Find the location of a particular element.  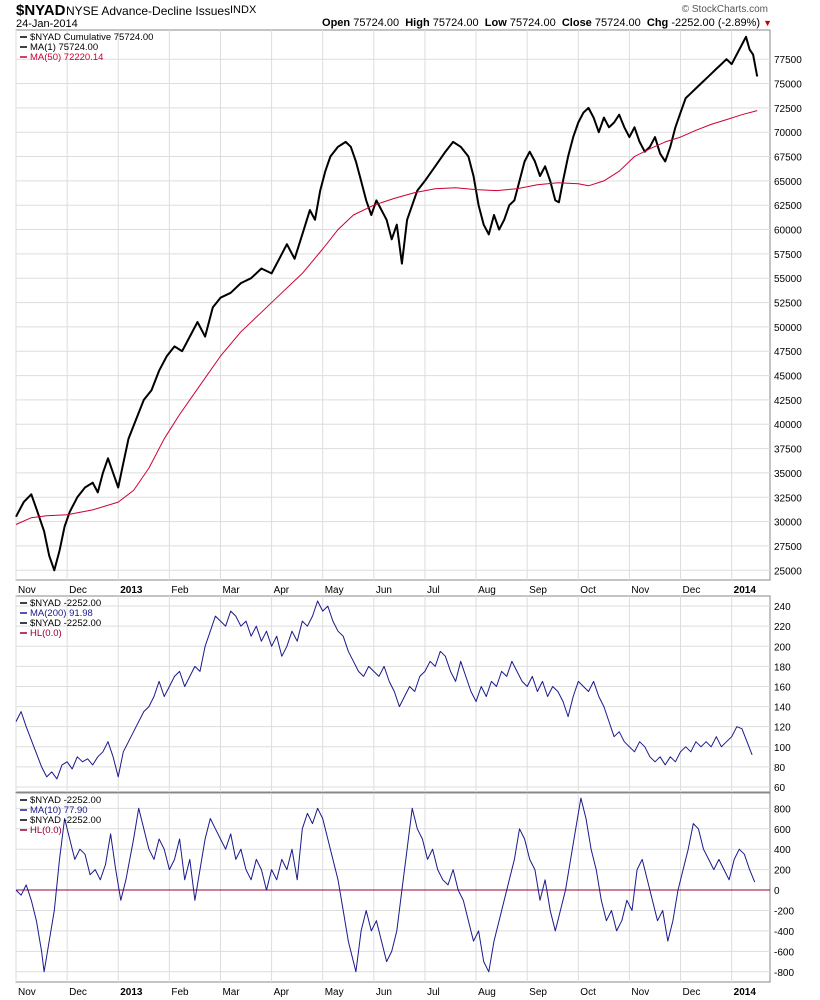

y-tick-label: 240 is located at coordinates (782, 607).